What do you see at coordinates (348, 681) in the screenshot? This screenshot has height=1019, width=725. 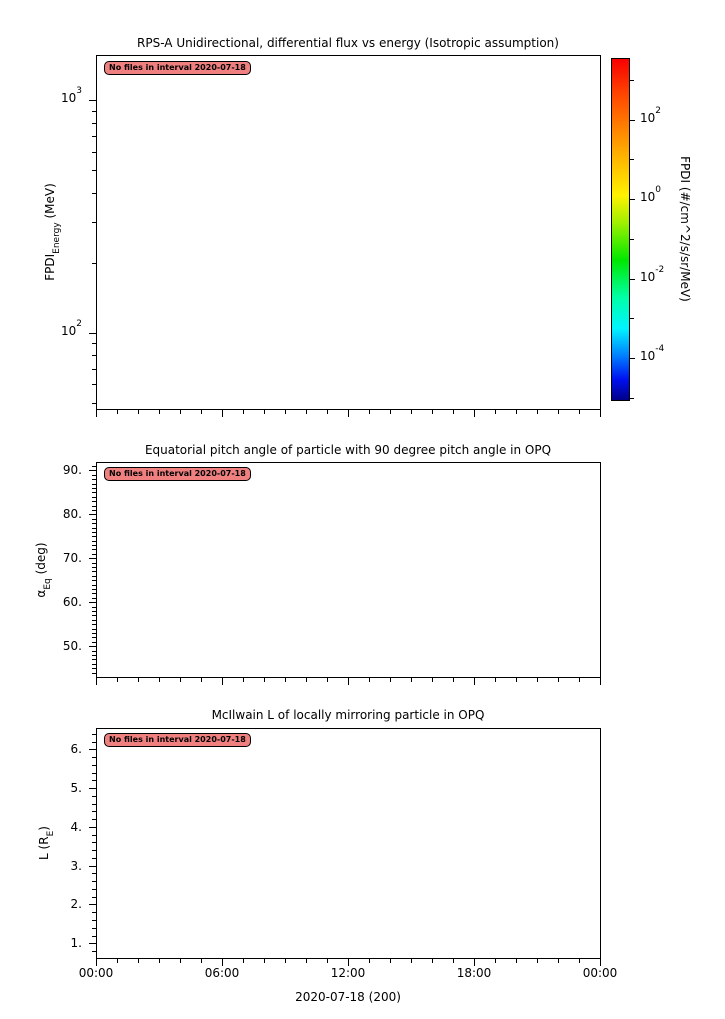 I see `panel-2-x-ticks` at bounding box center [348, 681].